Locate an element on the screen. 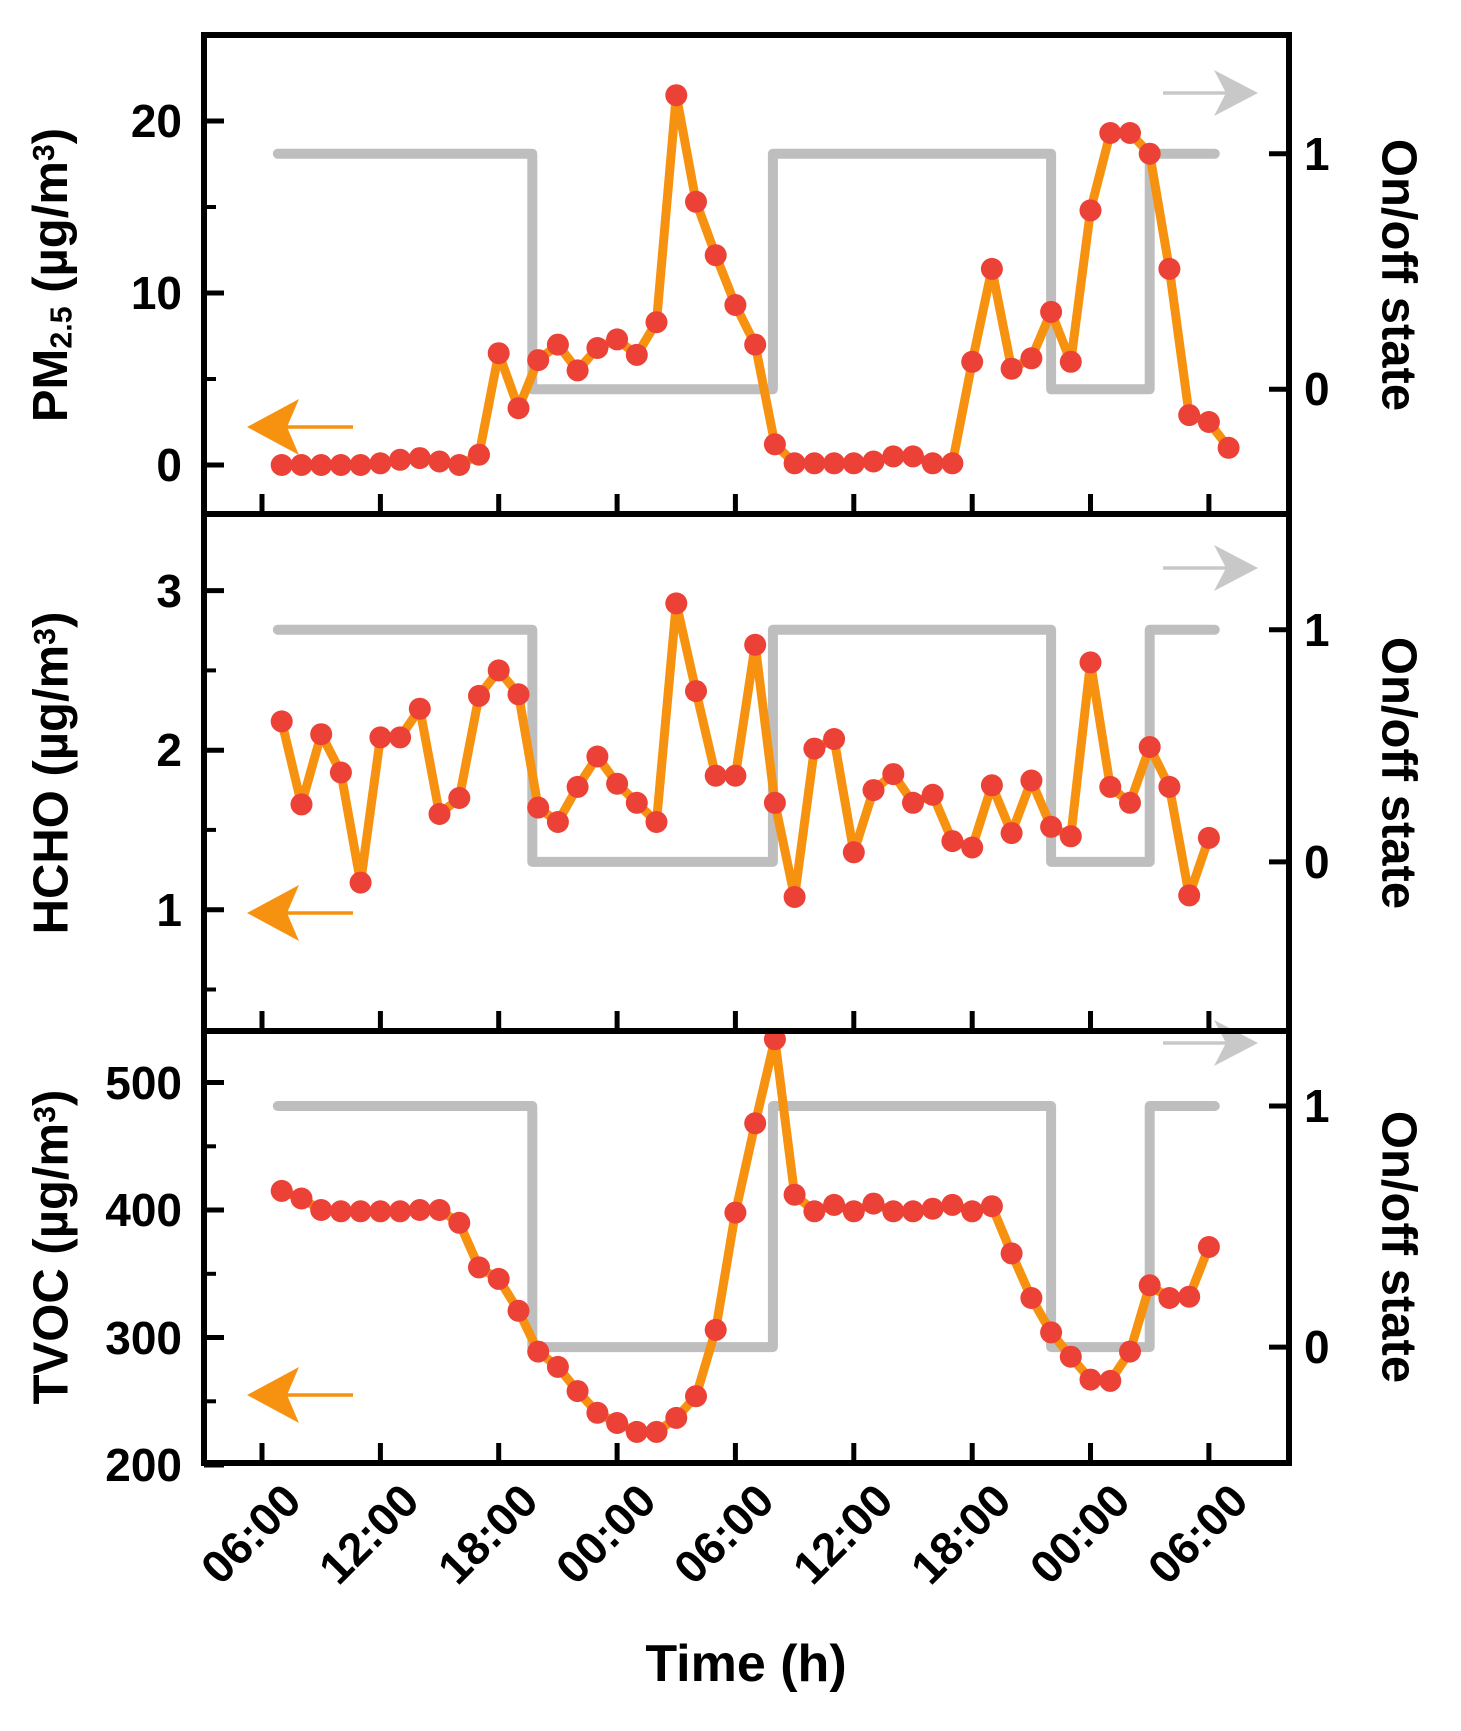  right-axis-label-pm25: On/off state is located at coordinates (1398, 274).